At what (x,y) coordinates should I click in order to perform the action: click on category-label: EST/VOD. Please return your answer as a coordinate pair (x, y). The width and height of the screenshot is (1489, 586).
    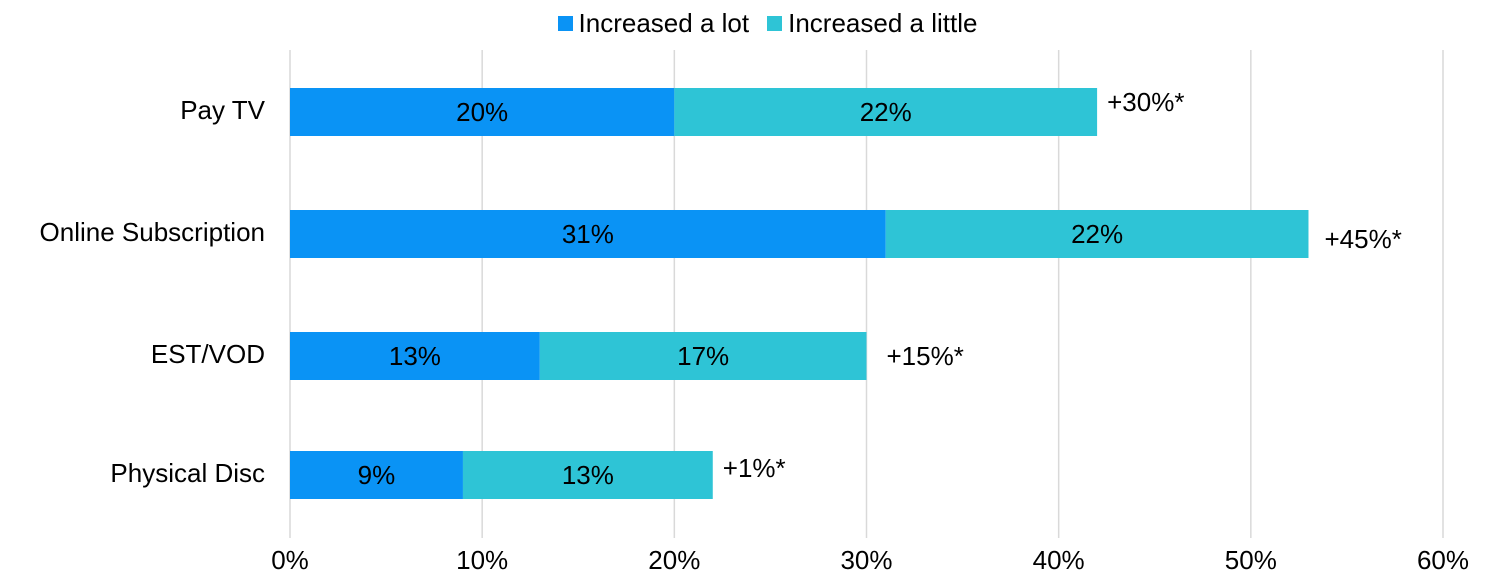
    Looking at the image, I should click on (208, 354).